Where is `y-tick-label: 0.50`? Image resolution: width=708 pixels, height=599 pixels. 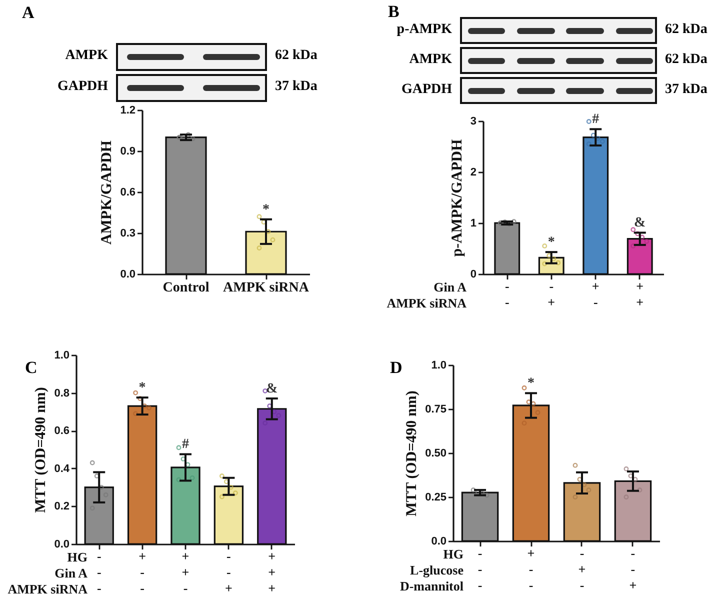
y-tick-label: 0.50 is located at coordinates (435, 454).